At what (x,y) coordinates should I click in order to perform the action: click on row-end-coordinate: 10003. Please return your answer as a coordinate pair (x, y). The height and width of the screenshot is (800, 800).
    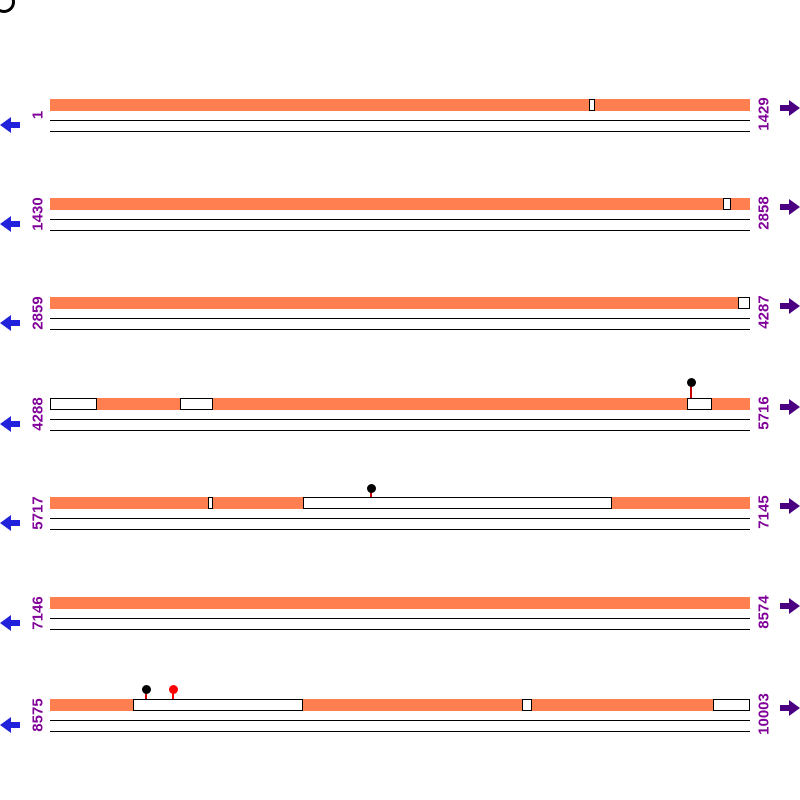
    Looking at the image, I should click on (764, 714).